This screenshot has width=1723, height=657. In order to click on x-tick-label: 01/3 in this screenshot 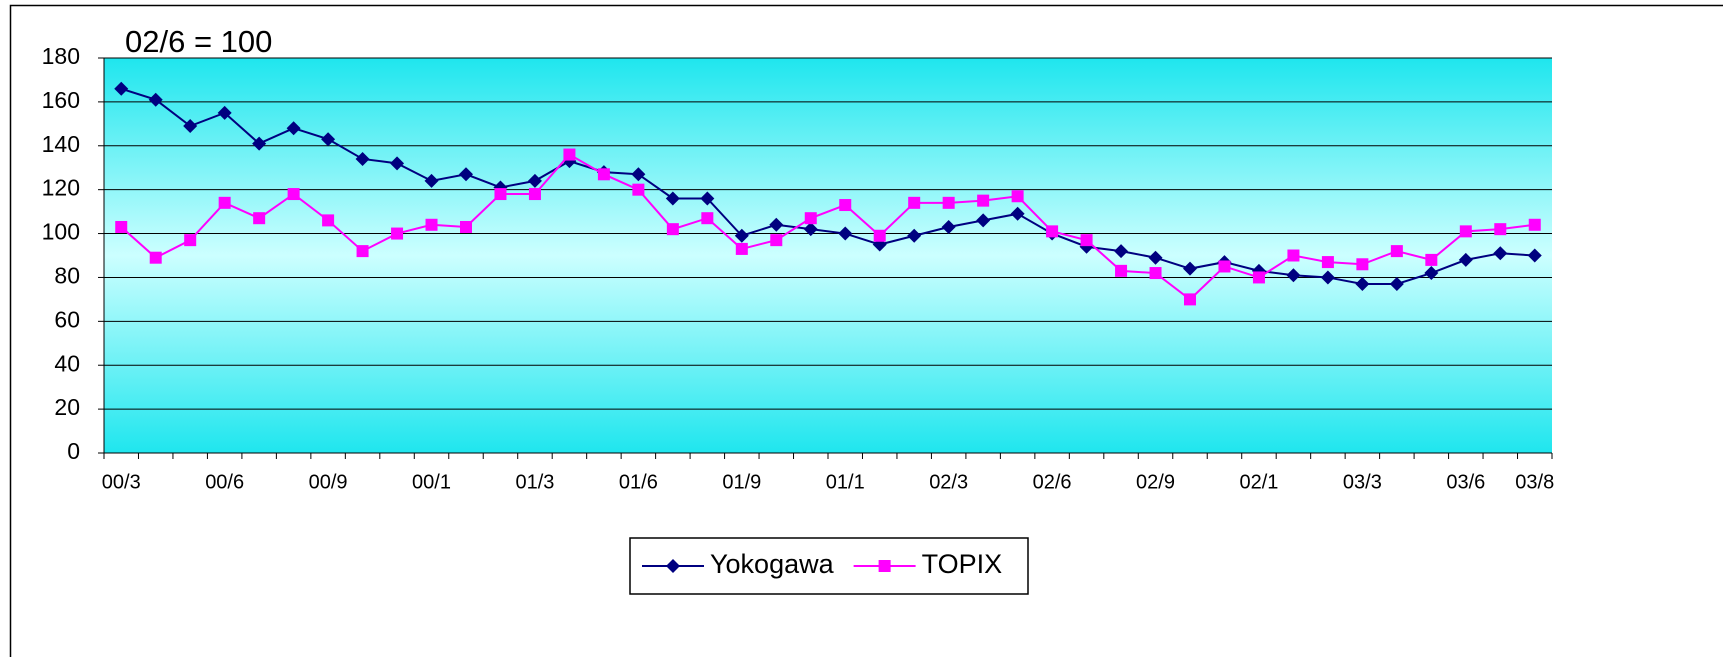, I will do `click(534, 482)`.